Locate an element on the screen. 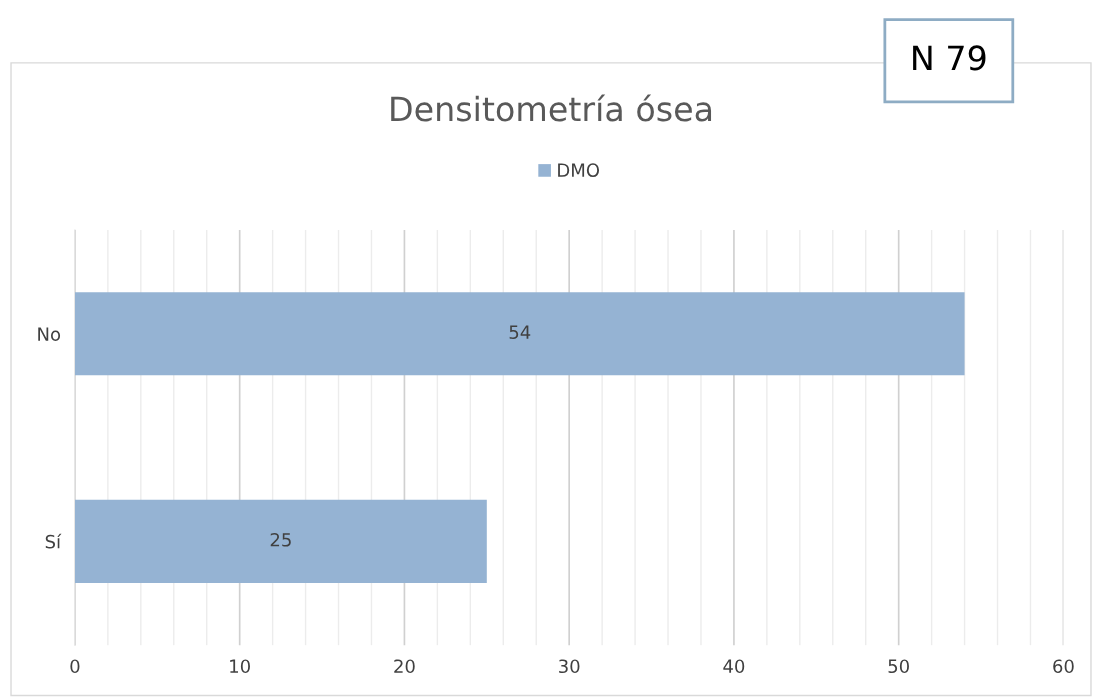  x-tick-label: 10 is located at coordinates (240, 666).